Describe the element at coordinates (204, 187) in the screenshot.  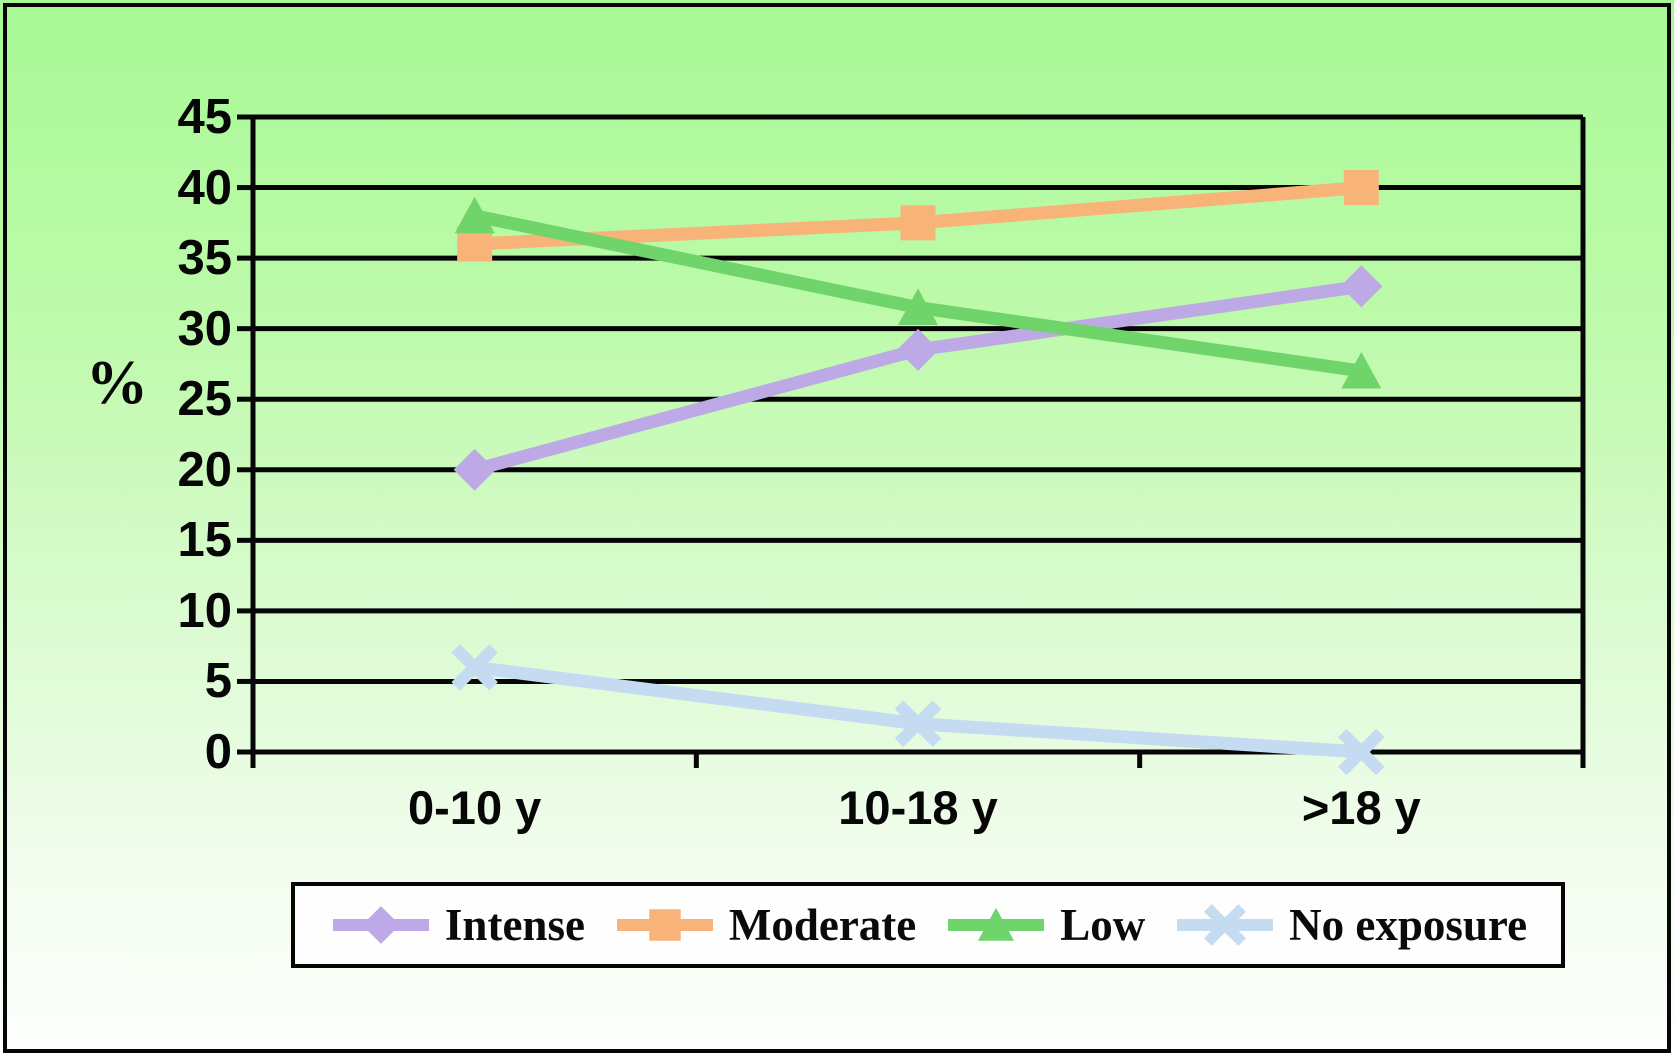
I see `y-tick-label: 40` at that location.